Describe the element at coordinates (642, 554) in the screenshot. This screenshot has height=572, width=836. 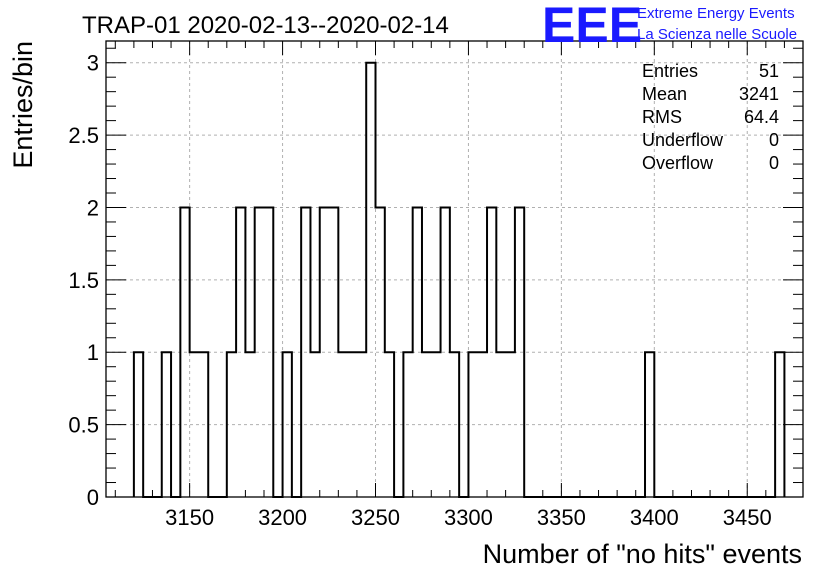
I see `x-axis-label: Number of "no hits" events` at that location.